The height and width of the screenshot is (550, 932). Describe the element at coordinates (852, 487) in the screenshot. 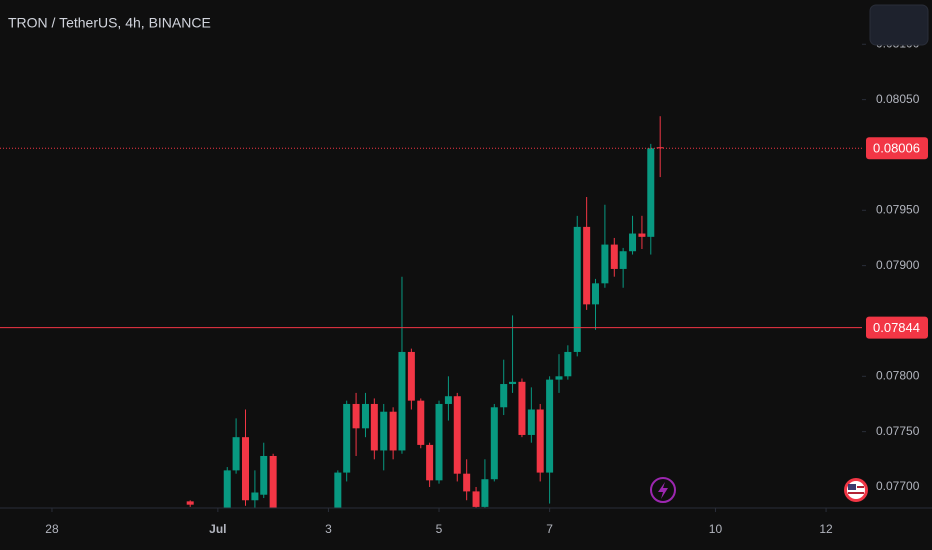

I see `flag-canton` at that location.